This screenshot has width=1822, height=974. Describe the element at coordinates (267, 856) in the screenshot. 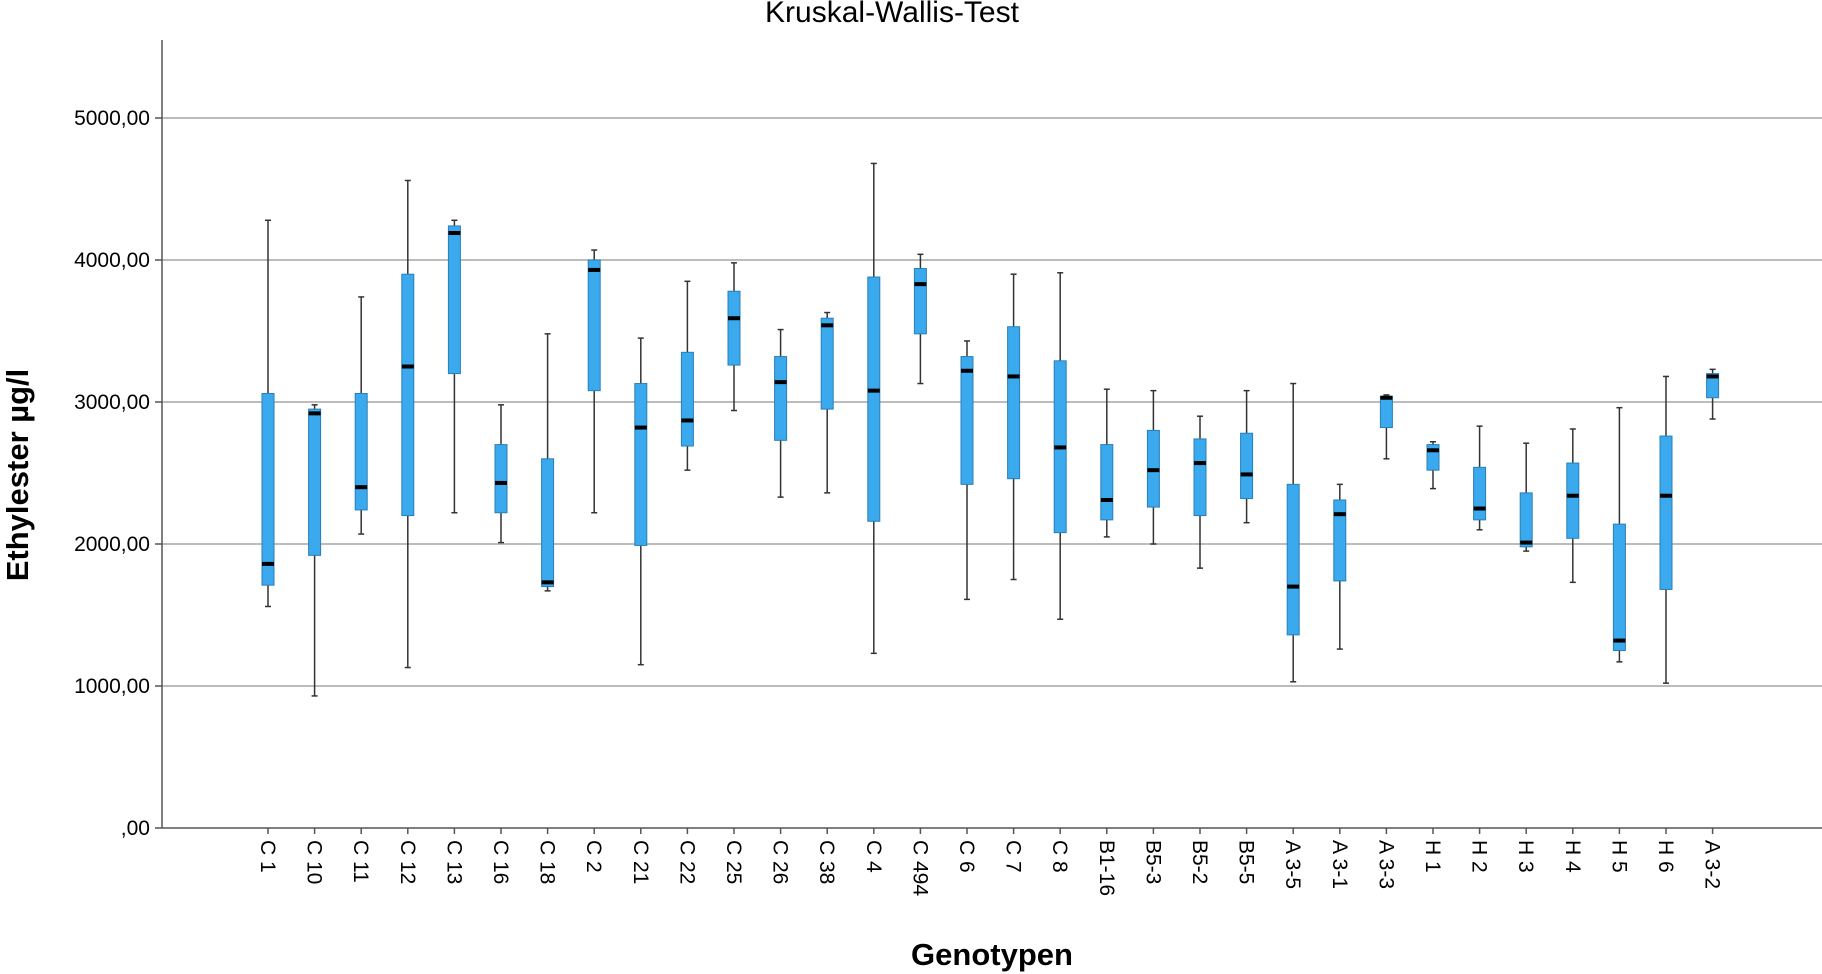

I see `x-tick-label: C 1` at that location.